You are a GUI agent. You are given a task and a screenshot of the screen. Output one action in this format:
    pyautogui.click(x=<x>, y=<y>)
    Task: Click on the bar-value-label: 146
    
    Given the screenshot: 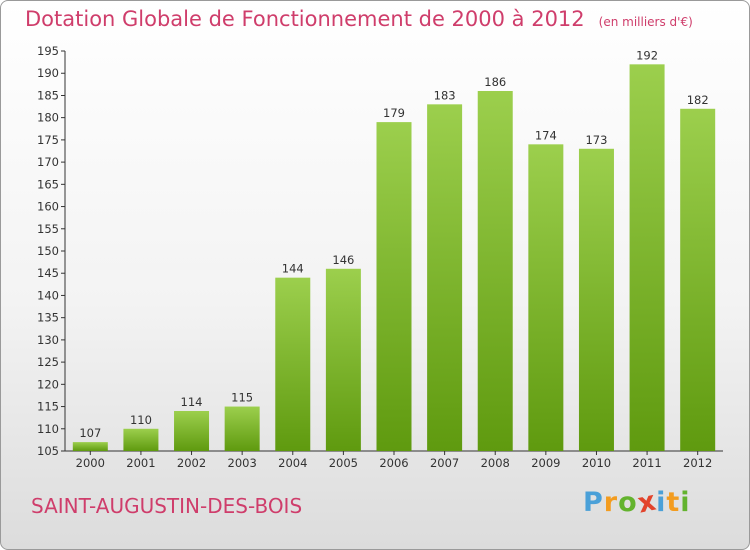 What is the action you would take?
    pyautogui.click(x=343, y=260)
    